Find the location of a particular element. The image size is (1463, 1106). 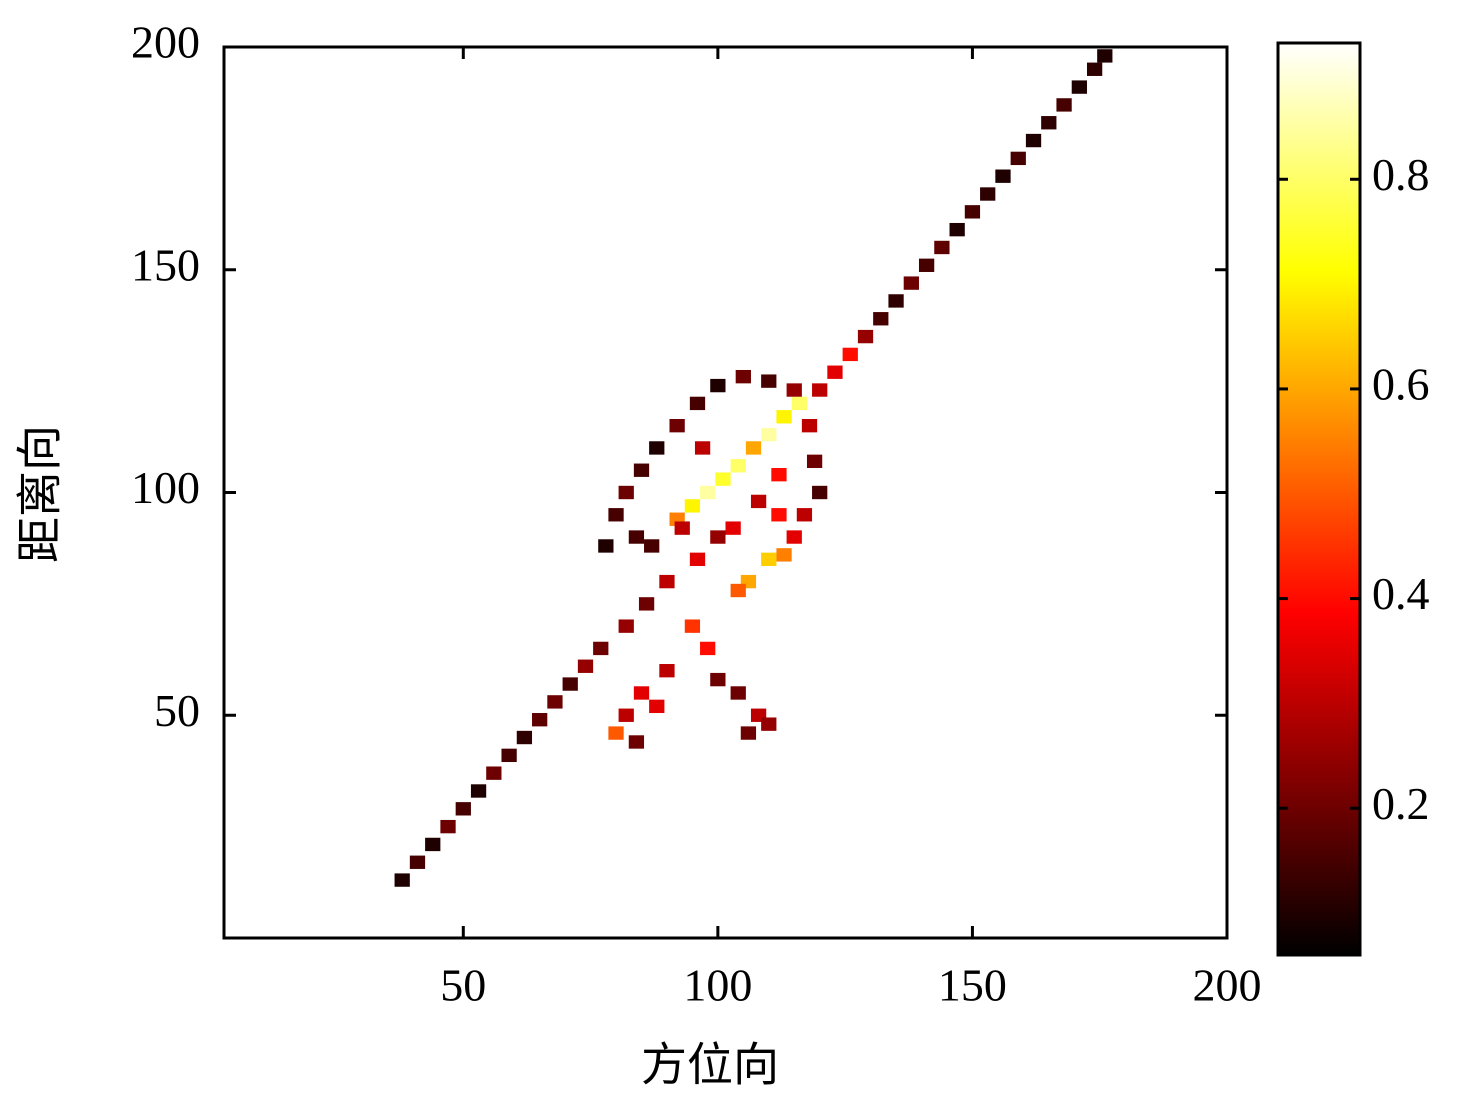

colorbar-tick-label: 0.2 is located at coordinates (1401, 803).